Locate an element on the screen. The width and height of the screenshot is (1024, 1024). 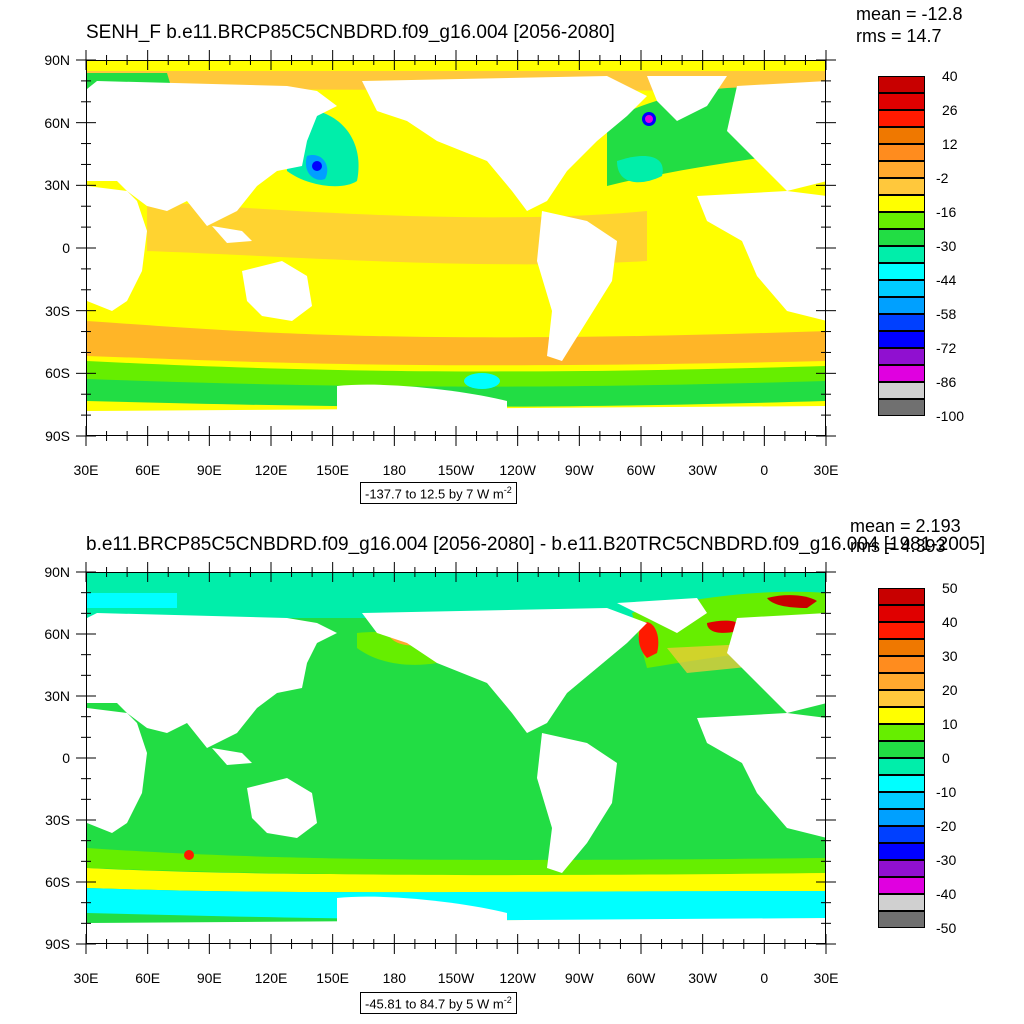
panel-1-range-sup: -2 is located at coordinates (507, 490).